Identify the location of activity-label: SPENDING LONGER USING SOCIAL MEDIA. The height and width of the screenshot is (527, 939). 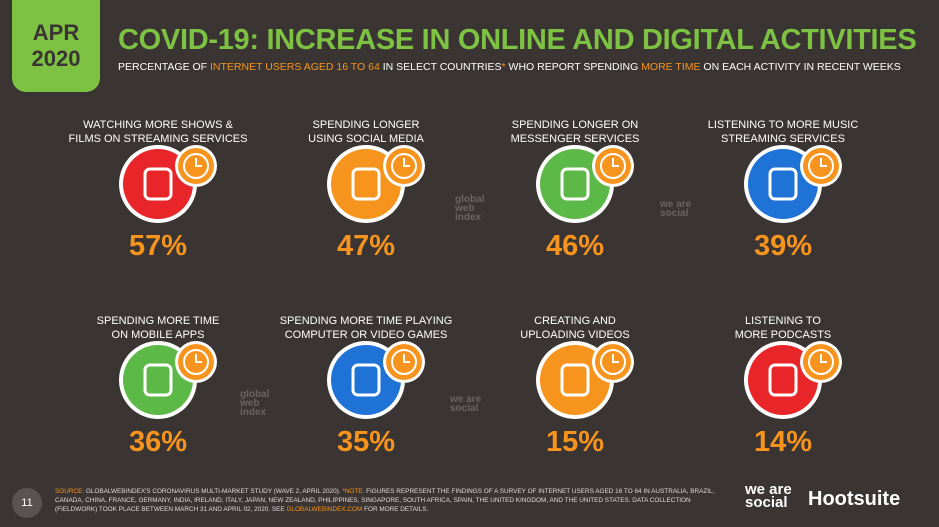
(366, 132).